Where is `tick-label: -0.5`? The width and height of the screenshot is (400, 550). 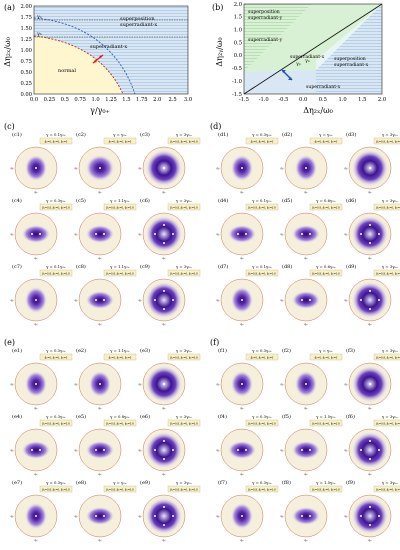 tick-label: -0.5 is located at coordinates (237, 69).